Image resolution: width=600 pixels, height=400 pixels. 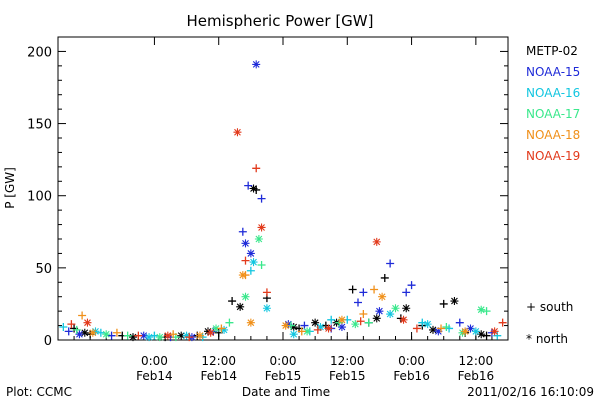 What do you see at coordinates (530, 392) in the screenshot?
I see `plot-timestamp: 2011/02/16 16:10:09` at bounding box center [530, 392].